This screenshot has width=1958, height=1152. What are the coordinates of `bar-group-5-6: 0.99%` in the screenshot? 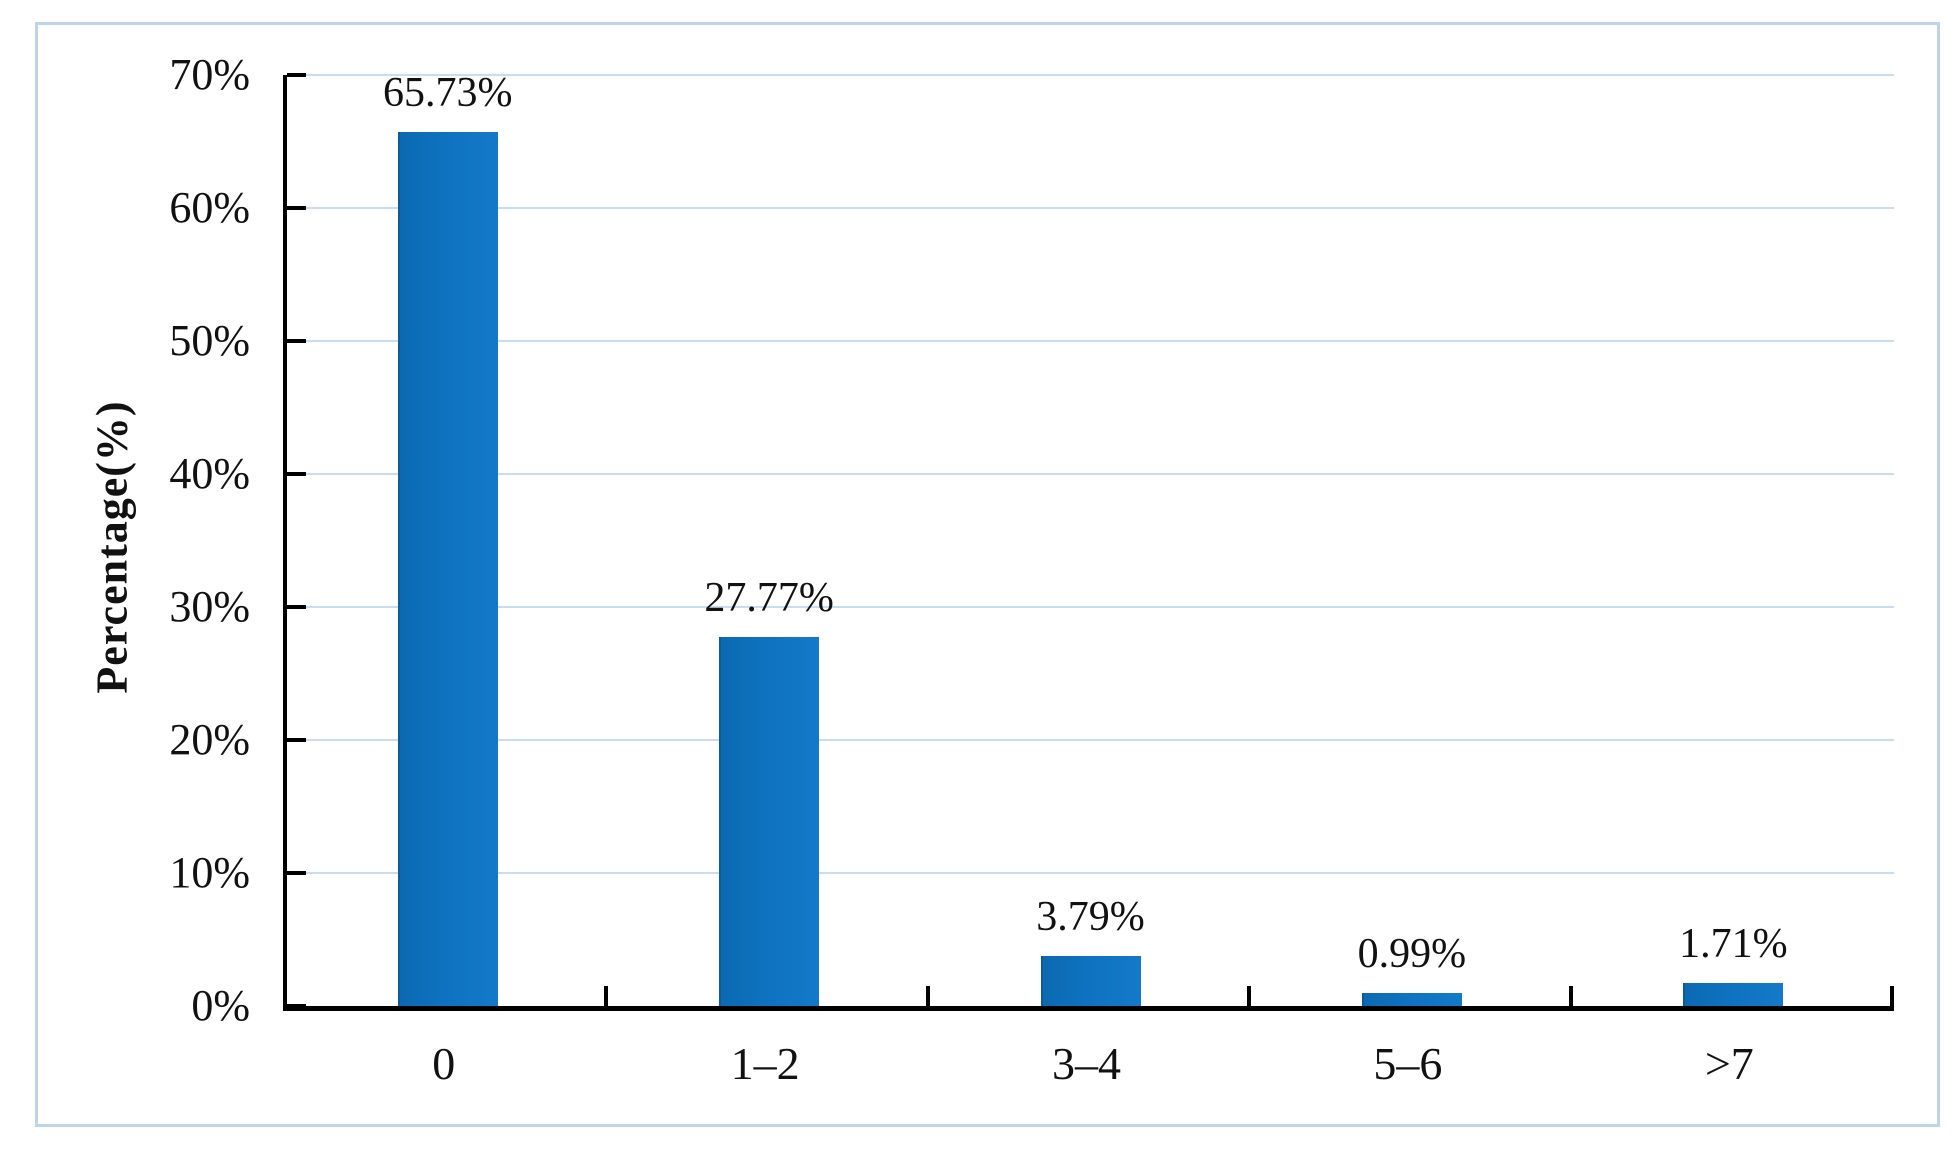 It's located at (1411, 540).